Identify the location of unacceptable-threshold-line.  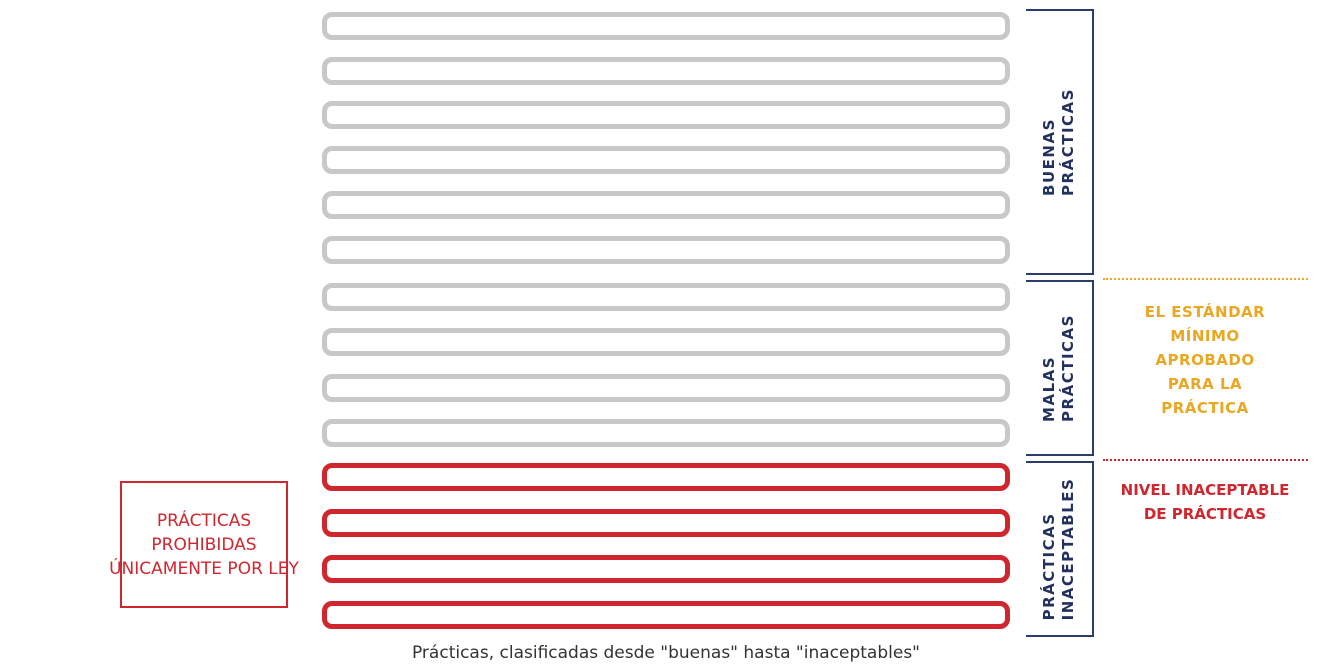
(1205, 460).